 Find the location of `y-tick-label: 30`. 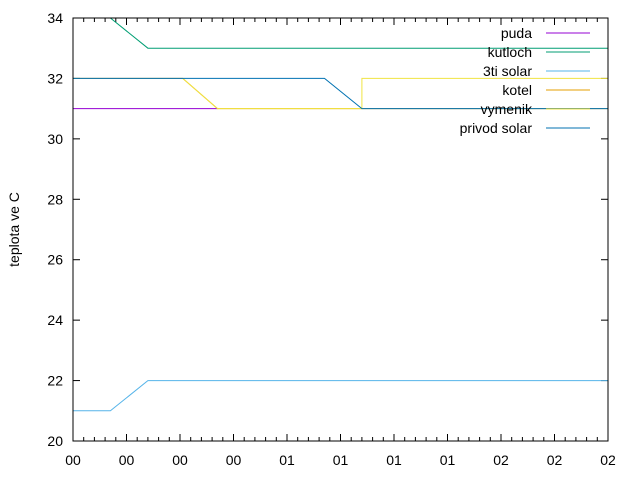

y-tick-label: 30 is located at coordinates (55, 139).